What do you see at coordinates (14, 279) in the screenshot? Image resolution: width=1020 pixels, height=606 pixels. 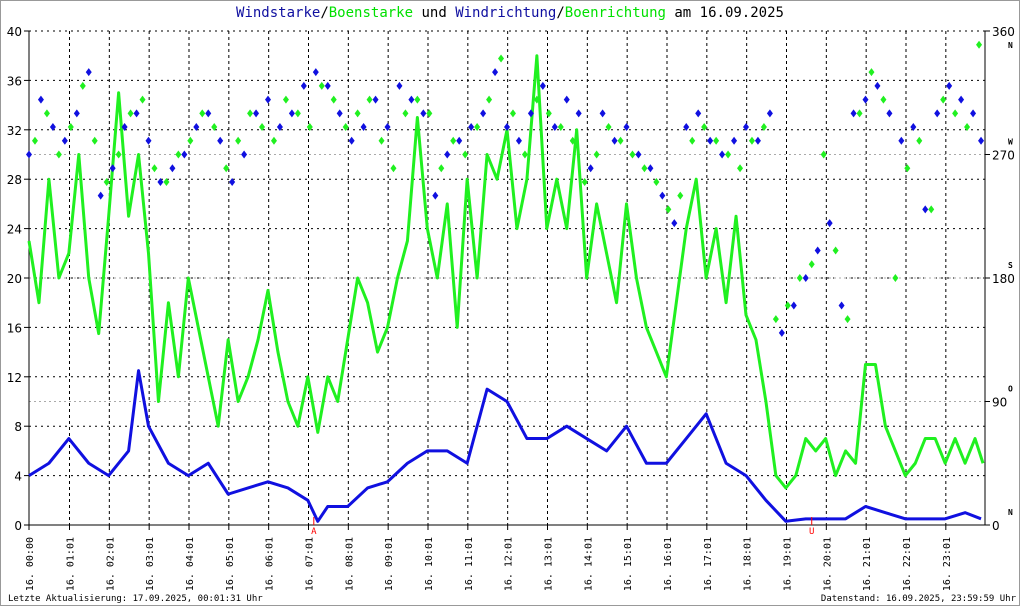 I see `y-tick-label-left: 20` at bounding box center [14, 279].